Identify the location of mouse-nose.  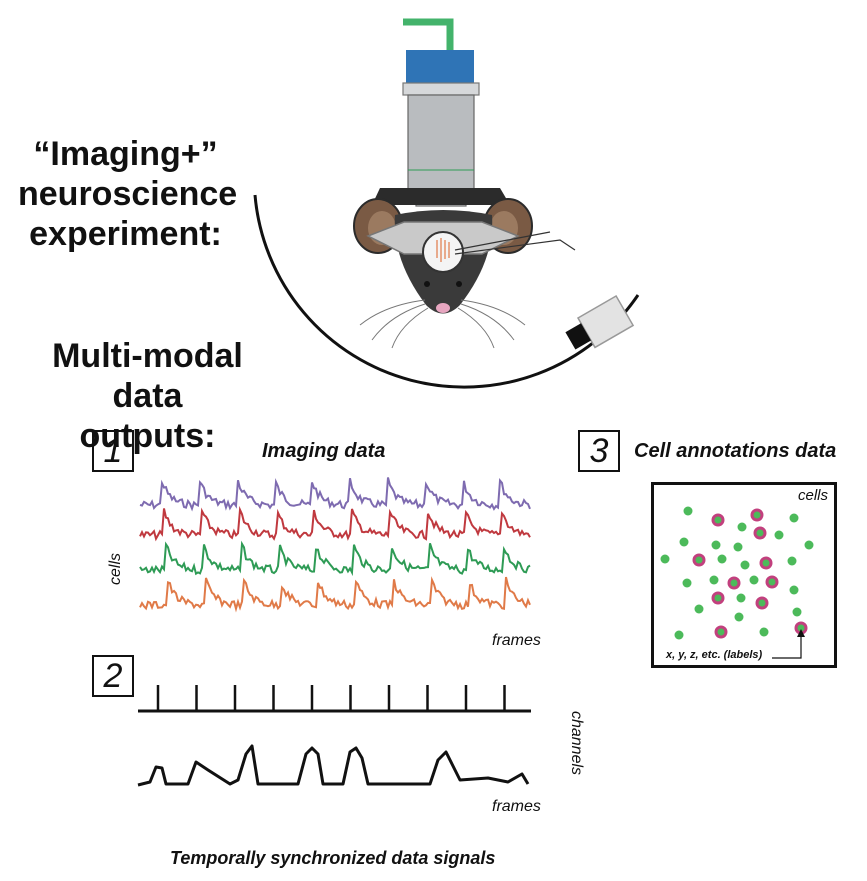
(443, 308).